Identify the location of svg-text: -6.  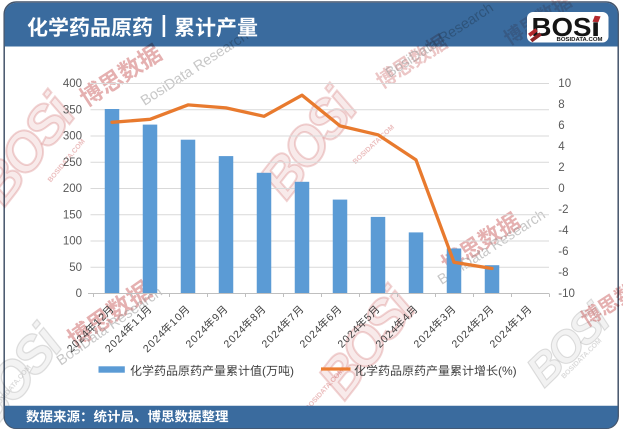
(563, 252).